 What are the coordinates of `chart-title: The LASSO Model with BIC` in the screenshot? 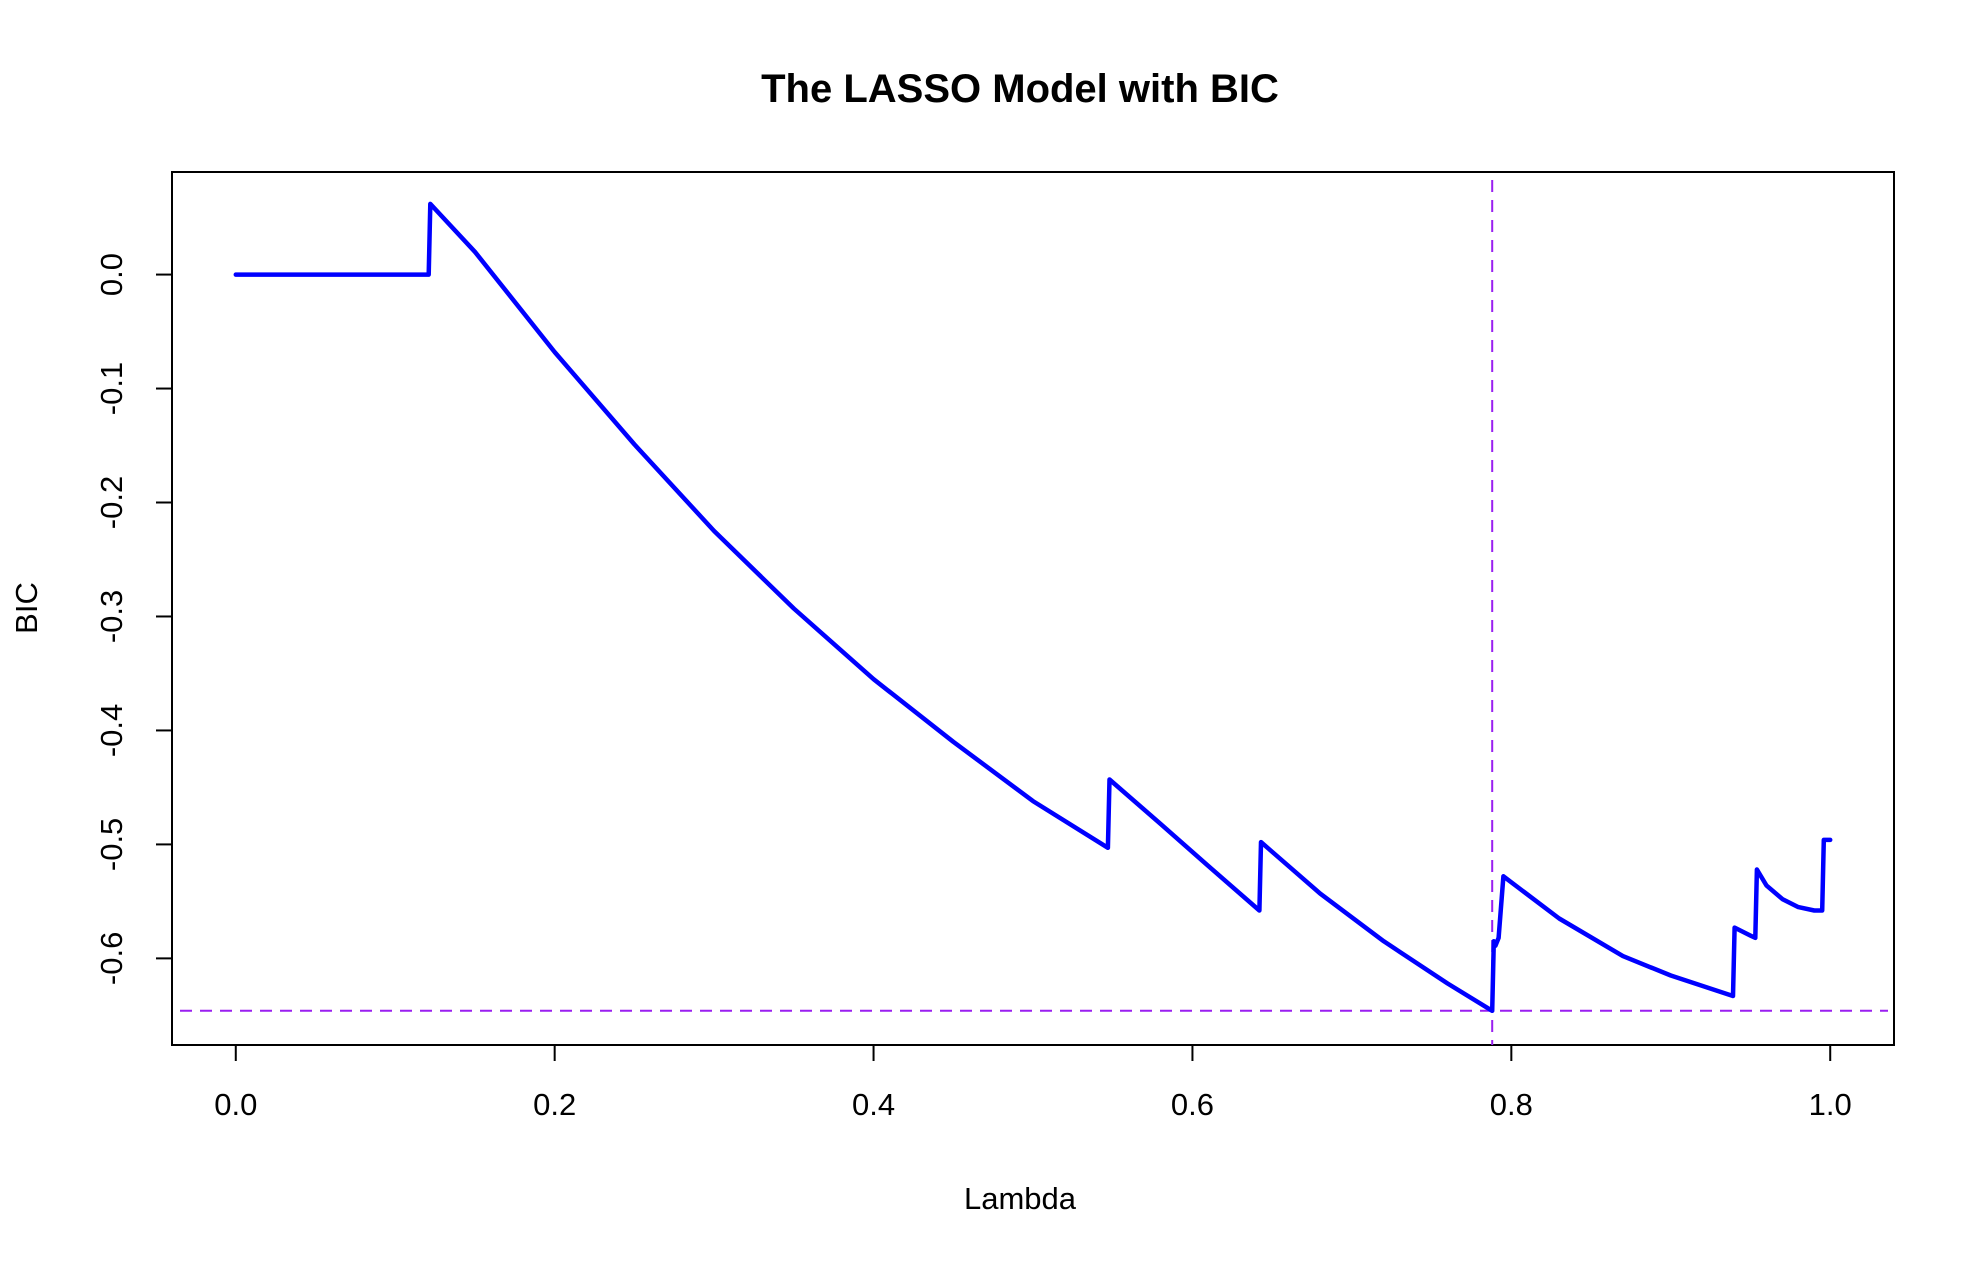 It's located at (1020, 89).